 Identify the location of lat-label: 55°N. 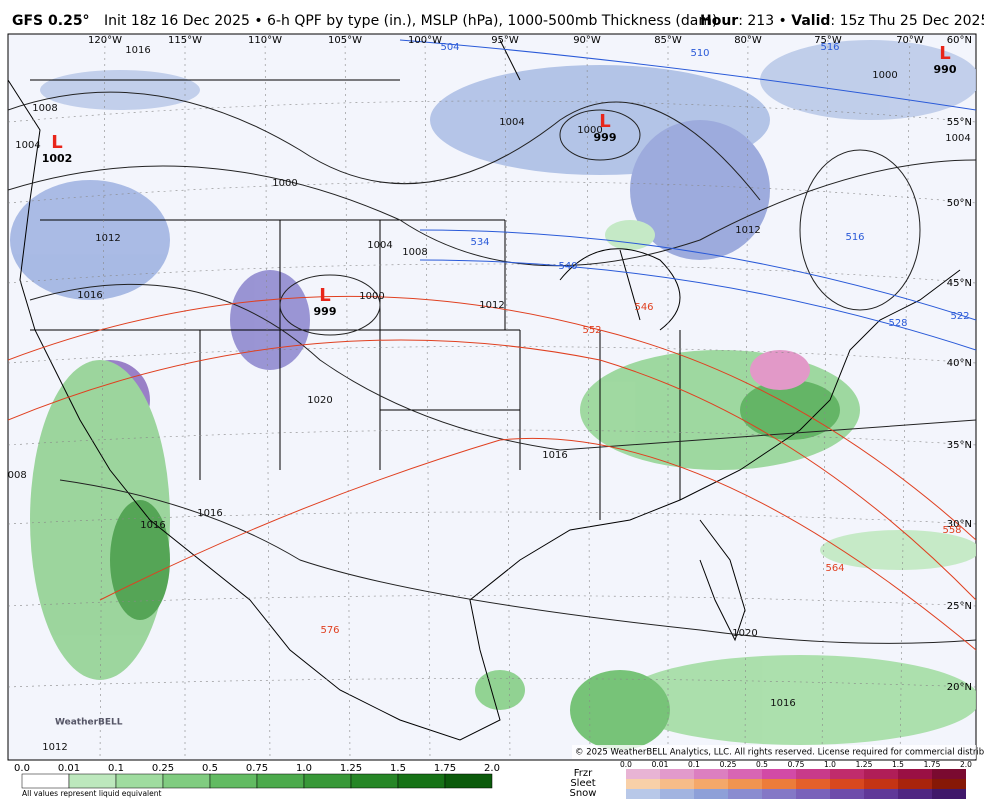
(959, 122).